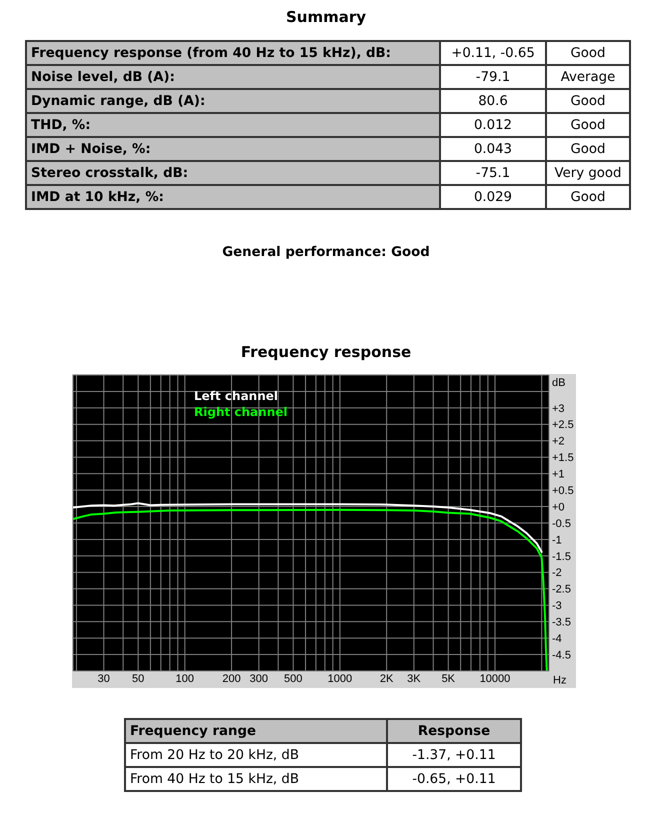  I want to click on y-tick-label: -4.5, so click(561, 655).